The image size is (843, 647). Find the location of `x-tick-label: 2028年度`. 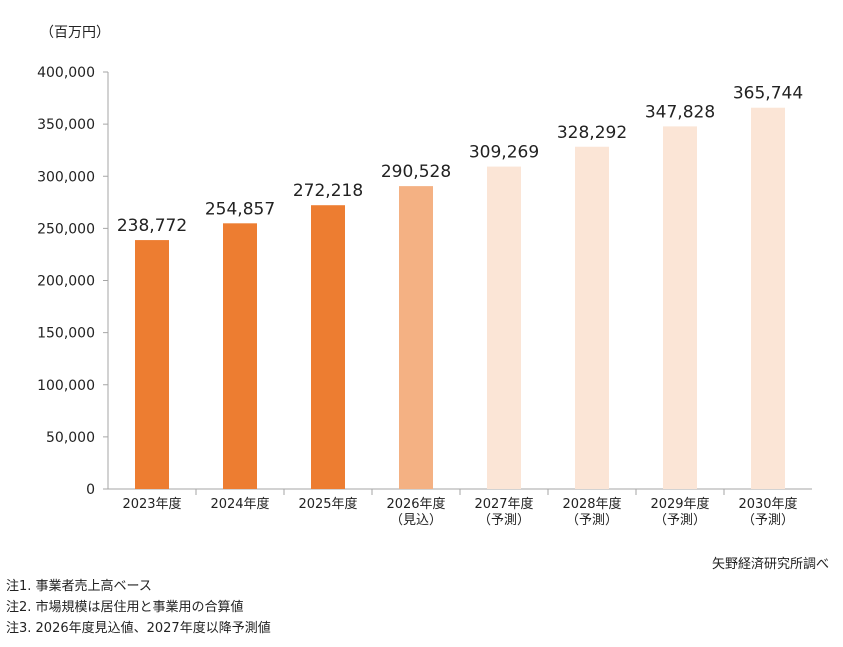

x-tick-label: 2028年度 is located at coordinates (591, 504).